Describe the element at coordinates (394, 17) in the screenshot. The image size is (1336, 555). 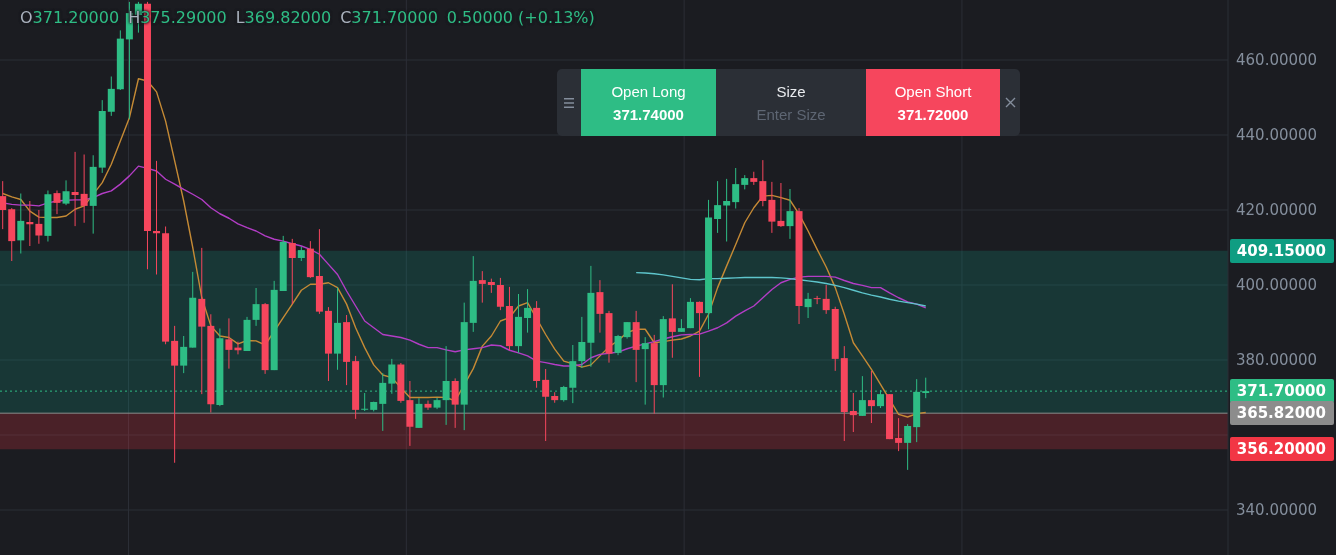
I see `annotation: 371.70000` at that location.